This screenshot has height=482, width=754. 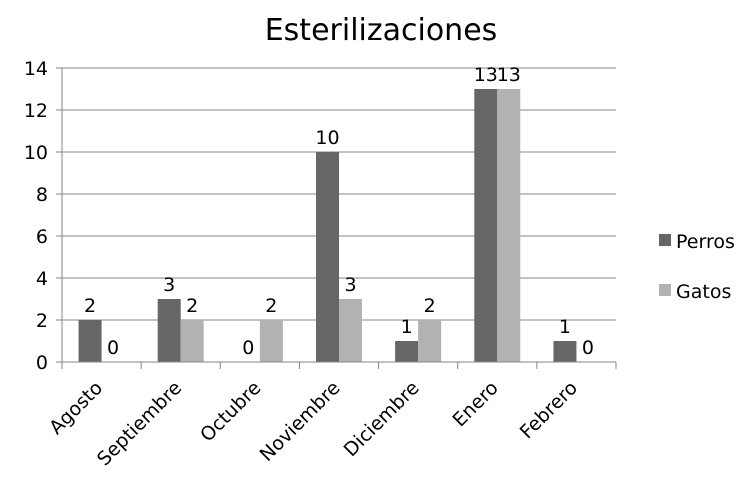 What do you see at coordinates (36, 69) in the screenshot?
I see `y-tick-label: 14` at bounding box center [36, 69].